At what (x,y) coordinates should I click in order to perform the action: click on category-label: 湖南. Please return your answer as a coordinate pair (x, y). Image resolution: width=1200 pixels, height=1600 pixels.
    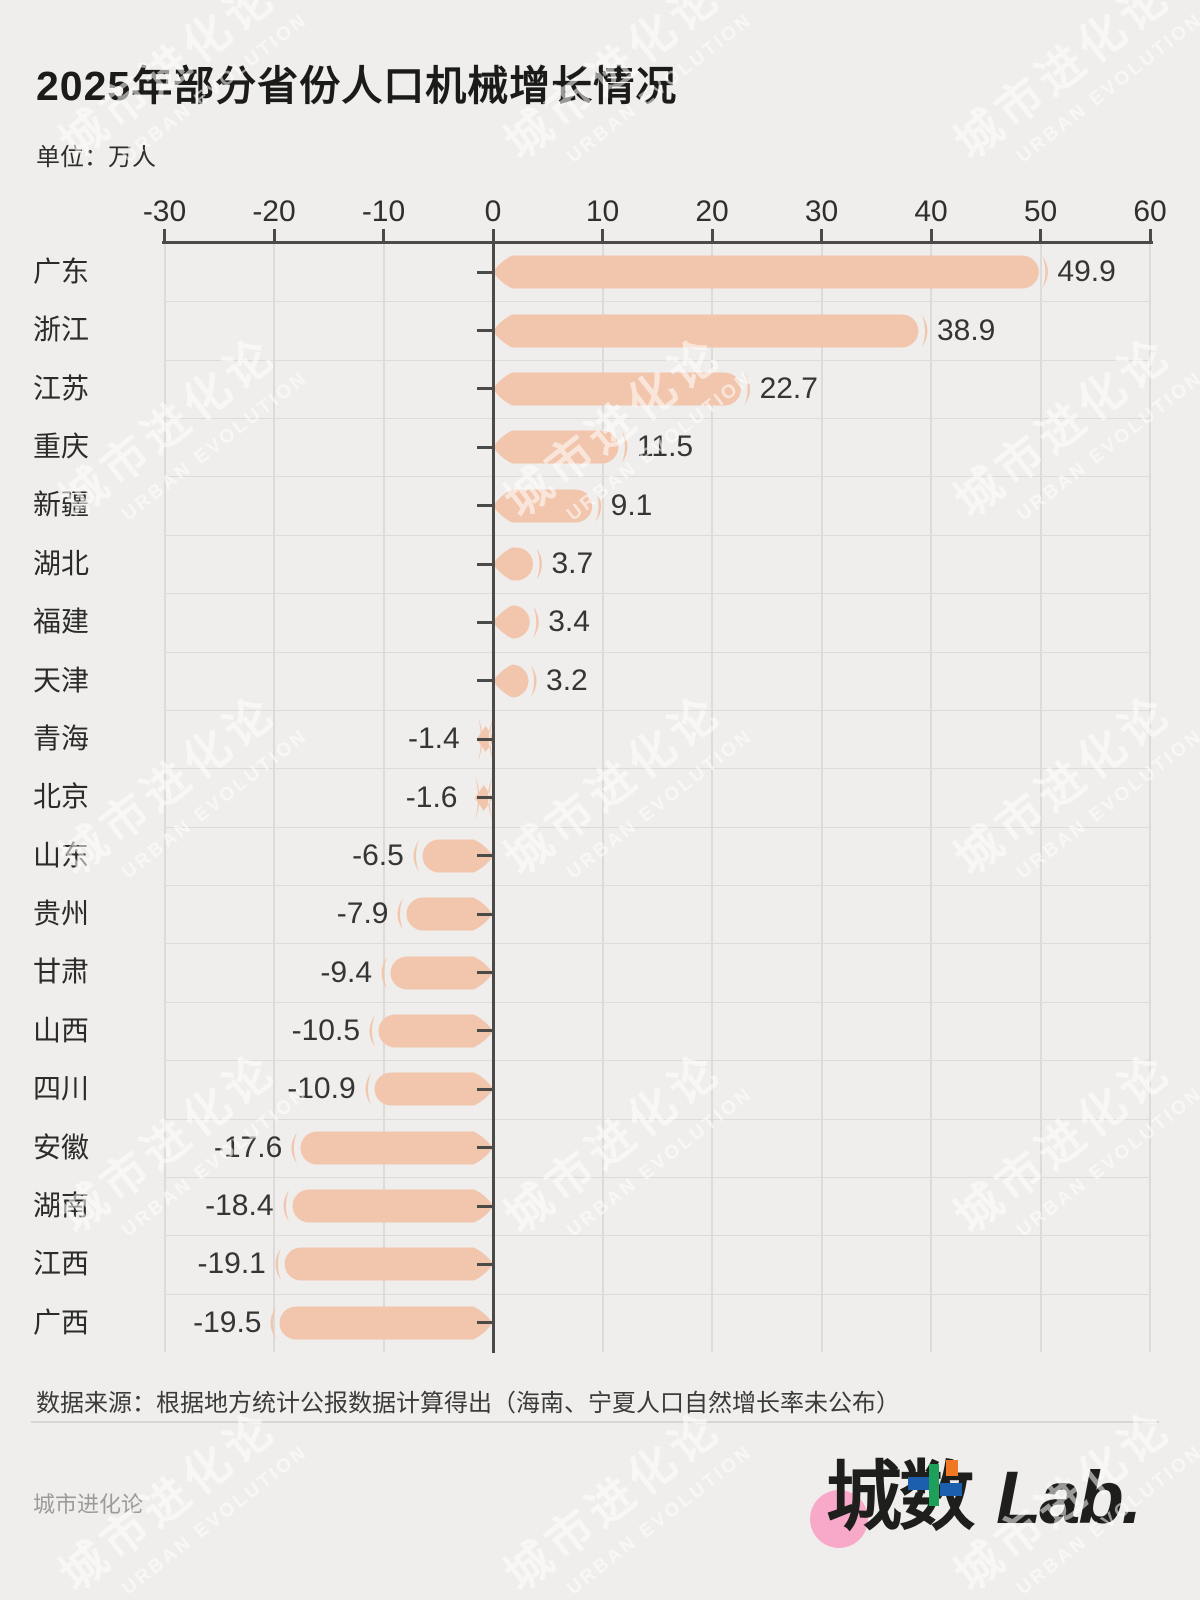
    Looking at the image, I should click on (61, 1205).